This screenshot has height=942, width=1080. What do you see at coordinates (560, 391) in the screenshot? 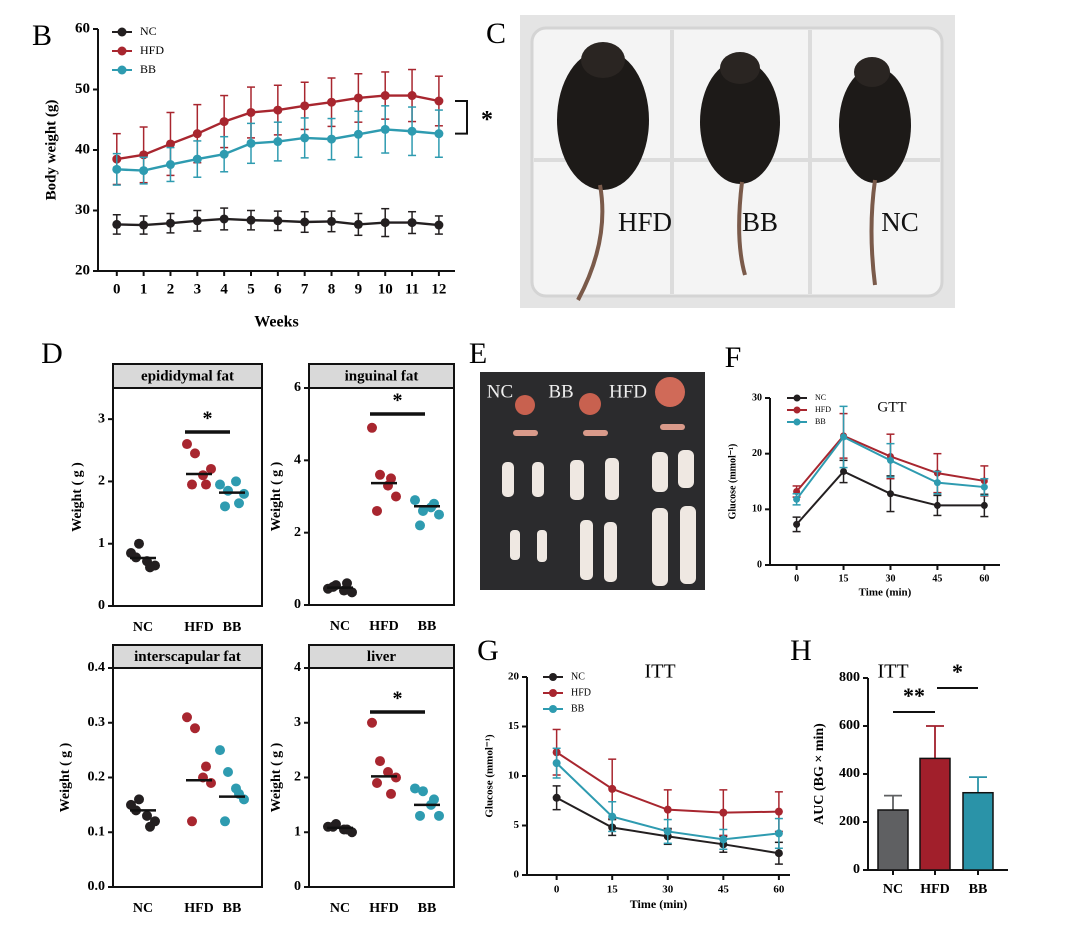
I see `photo-label: BB` at bounding box center [560, 391].